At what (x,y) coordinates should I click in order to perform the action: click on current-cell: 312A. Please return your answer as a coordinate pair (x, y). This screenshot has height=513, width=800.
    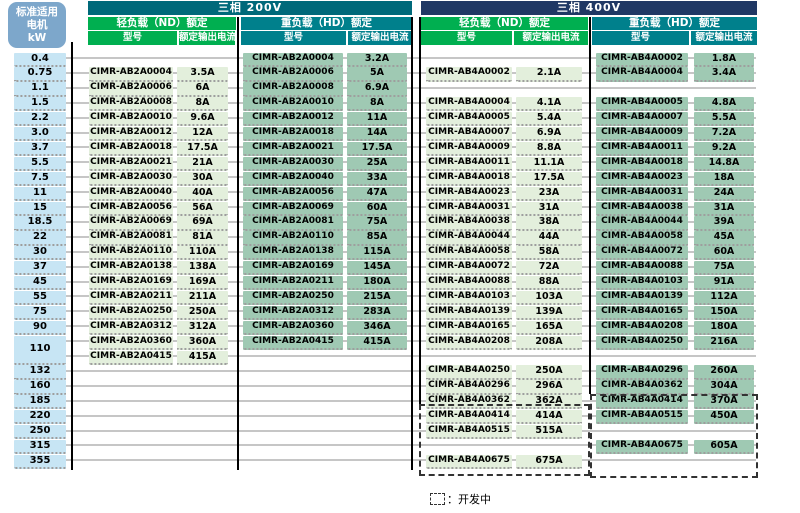
    Looking at the image, I should click on (202, 327).